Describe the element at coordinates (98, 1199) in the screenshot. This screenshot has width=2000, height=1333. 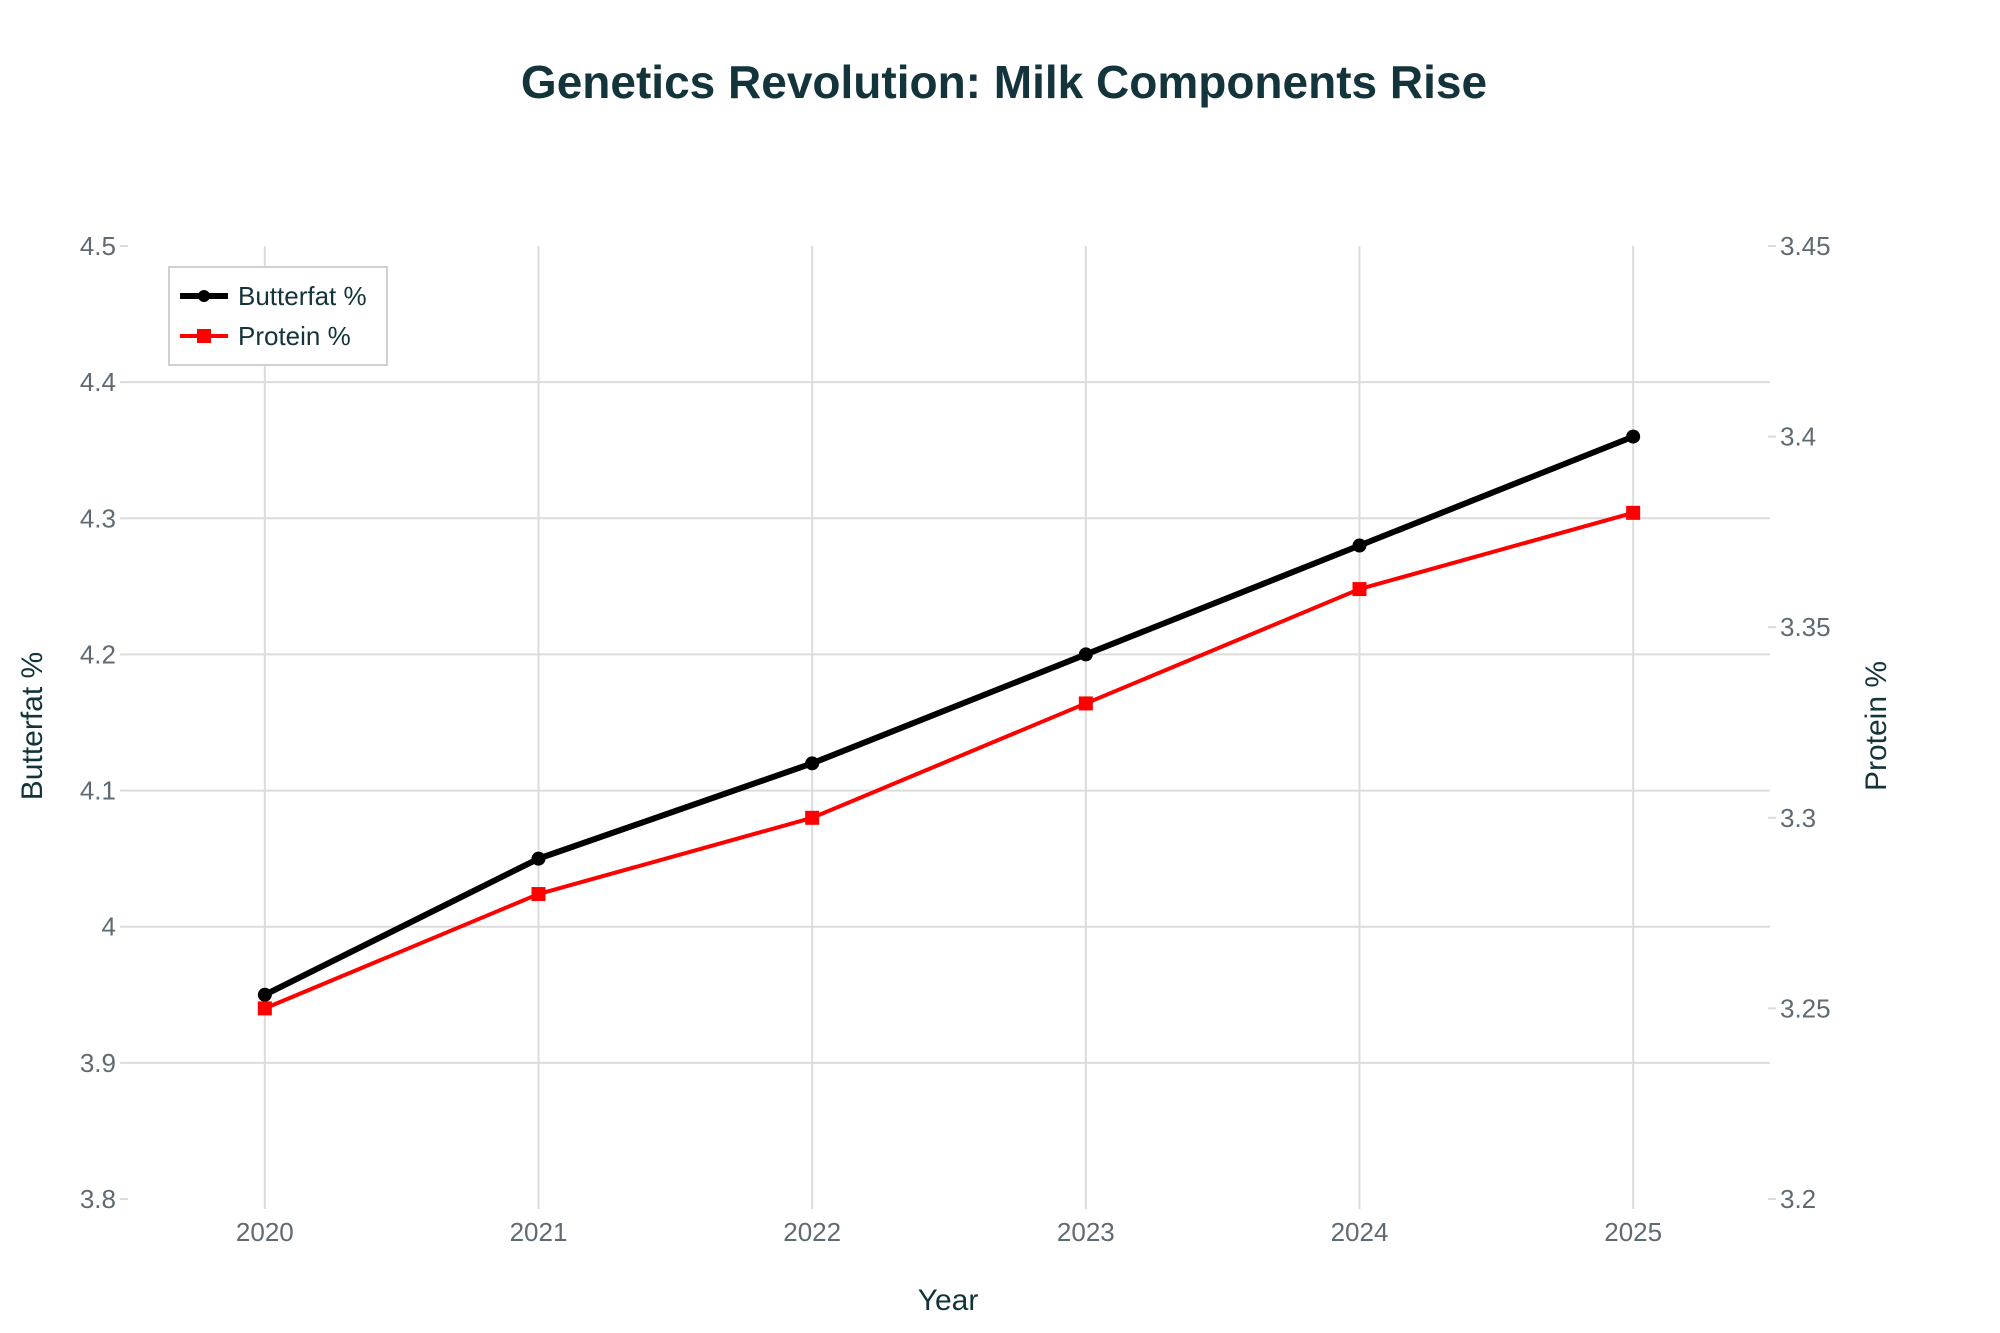
I see `y-tick-label: 3.8` at that location.